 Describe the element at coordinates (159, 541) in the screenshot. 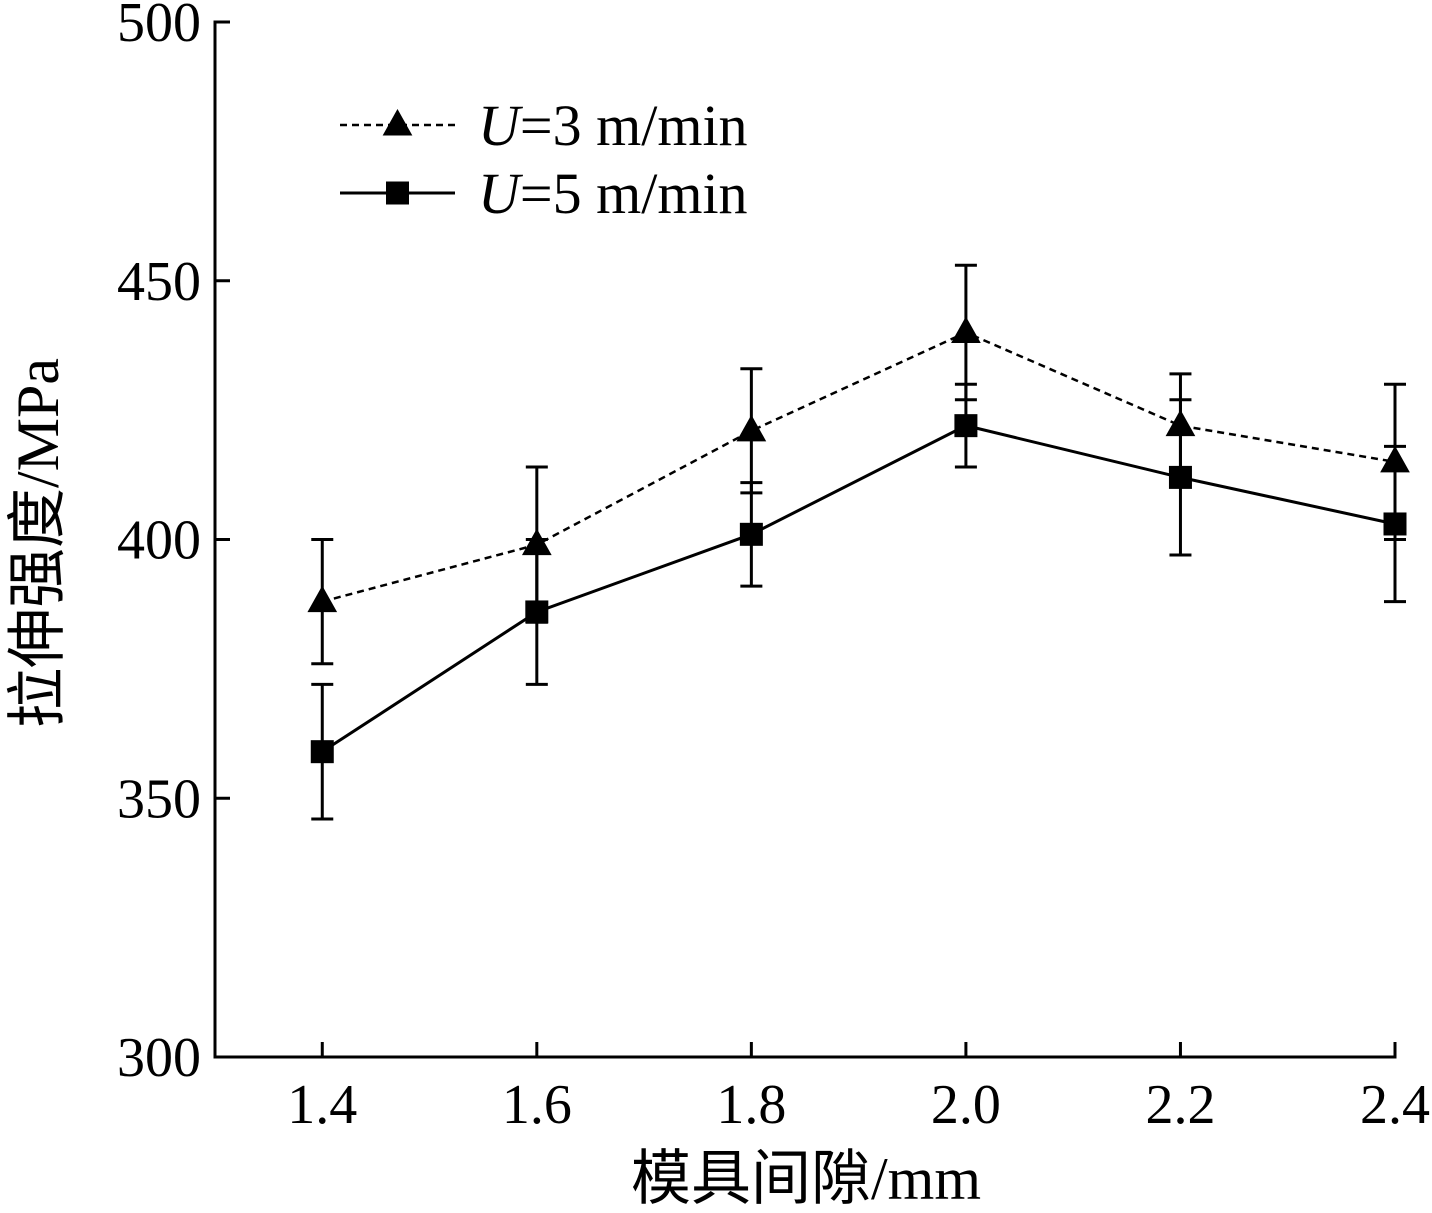

I see `y-tick-label: 400` at that location.